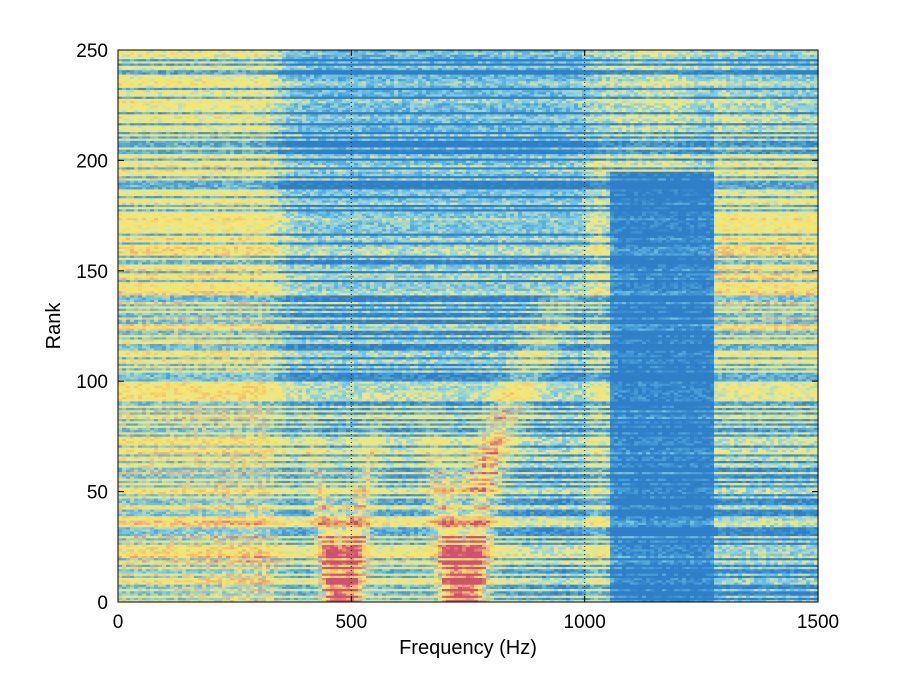 This screenshot has width=904, height=678. What do you see at coordinates (97, 493) in the screenshot?
I see `y-tick-label: 50` at bounding box center [97, 493].